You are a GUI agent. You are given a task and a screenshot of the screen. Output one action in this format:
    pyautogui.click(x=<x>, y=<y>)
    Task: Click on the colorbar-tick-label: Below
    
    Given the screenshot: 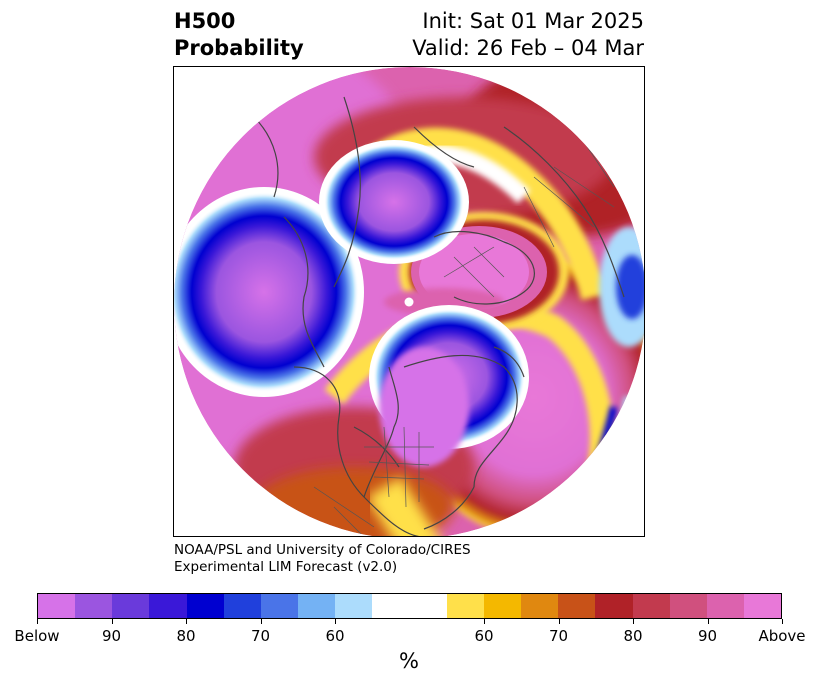 What is the action you would take?
    pyautogui.click(x=37, y=636)
    